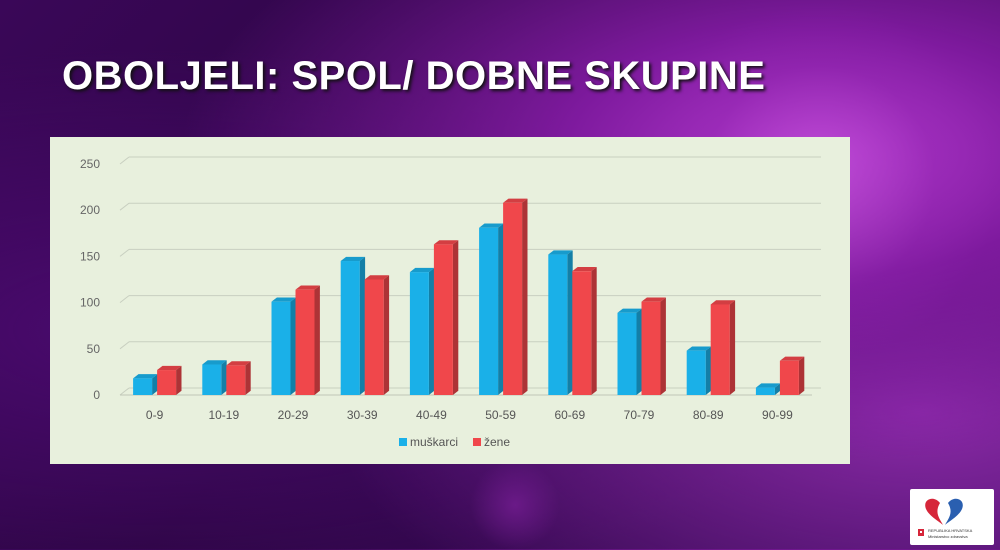 This screenshot has height=550, width=1000. Describe the element at coordinates (940, 517) in the screenshot. I see `heart-logo-icon` at that location.